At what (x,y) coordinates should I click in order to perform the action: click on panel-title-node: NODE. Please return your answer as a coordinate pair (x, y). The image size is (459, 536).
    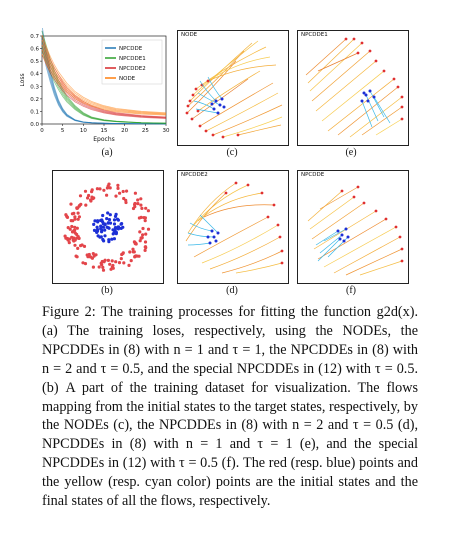
    Looking at the image, I should click on (189, 35).